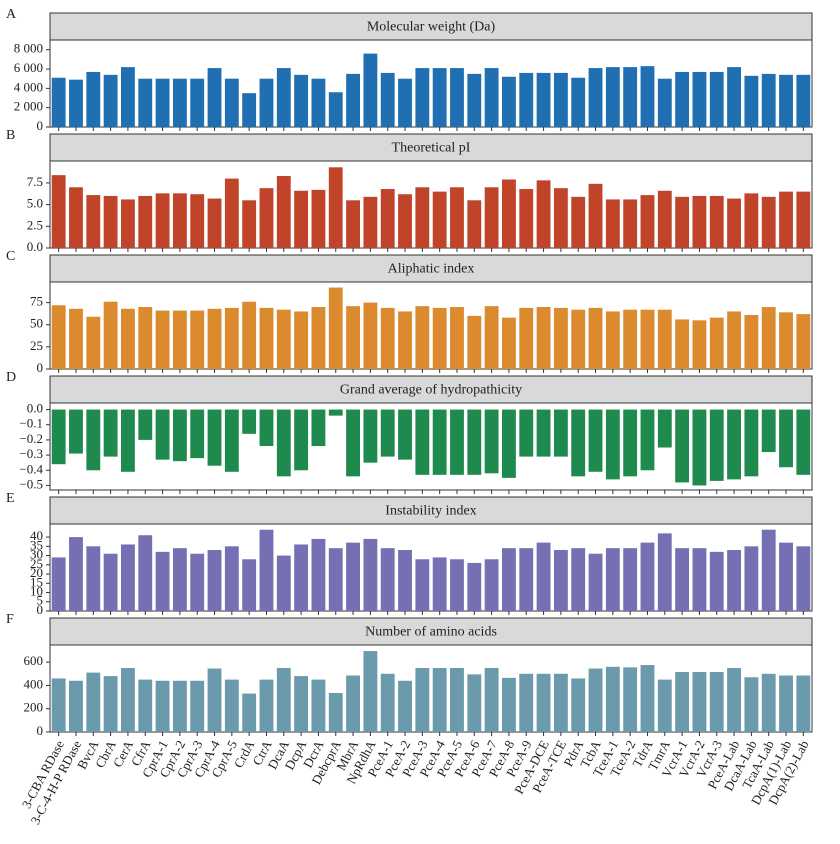  Describe the element at coordinates (431, 390) in the screenshot. I see `panel-title: Grand average of hydropathicity` at that location.